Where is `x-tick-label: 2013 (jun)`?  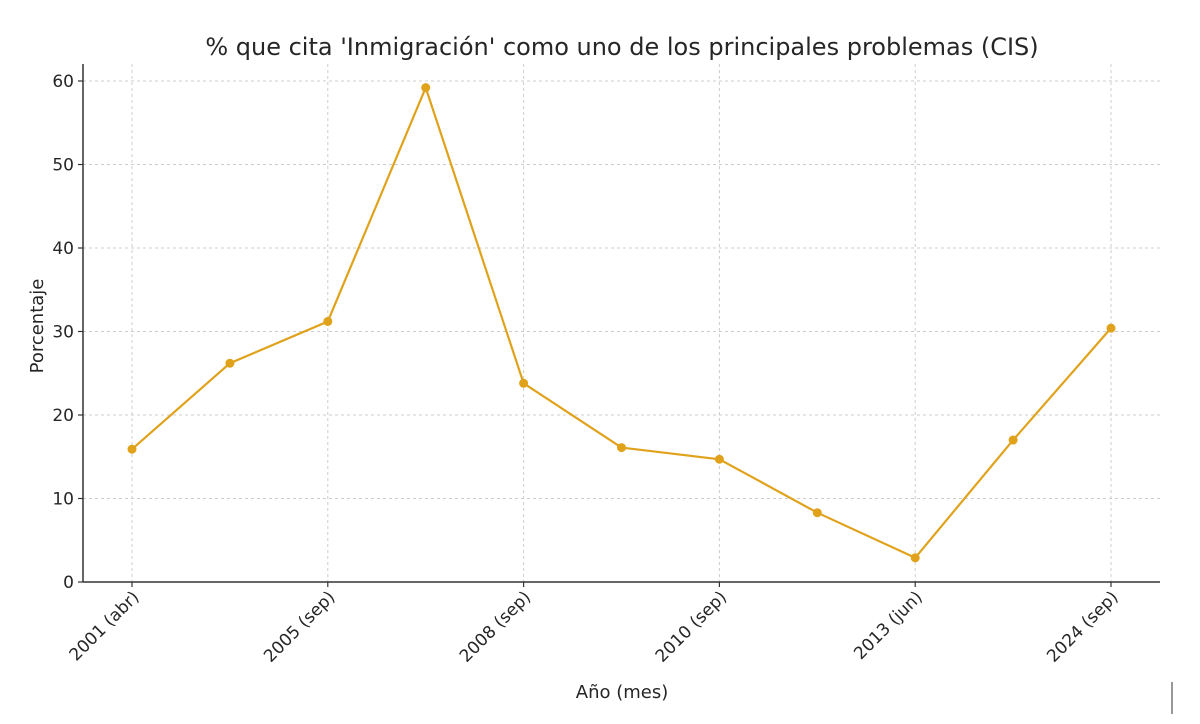 x-tick-label: 2013 (jun) is located at coordinates (888, 625).